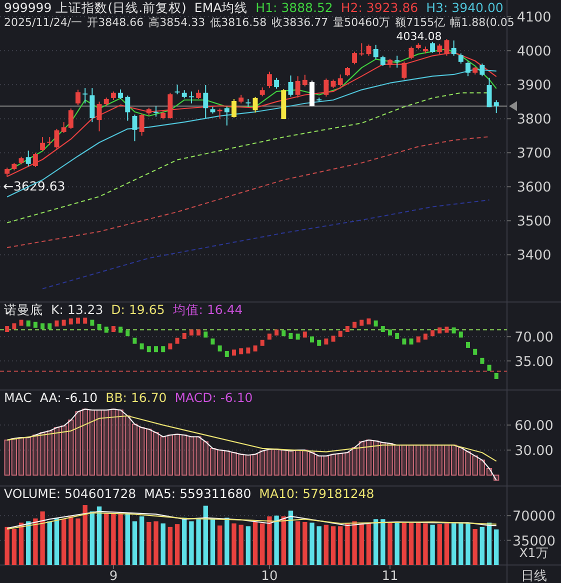 Image resolution: width=561 pixels, height=583 pixels. I want to click on y-tick-label: 3400, so click(534, 256).